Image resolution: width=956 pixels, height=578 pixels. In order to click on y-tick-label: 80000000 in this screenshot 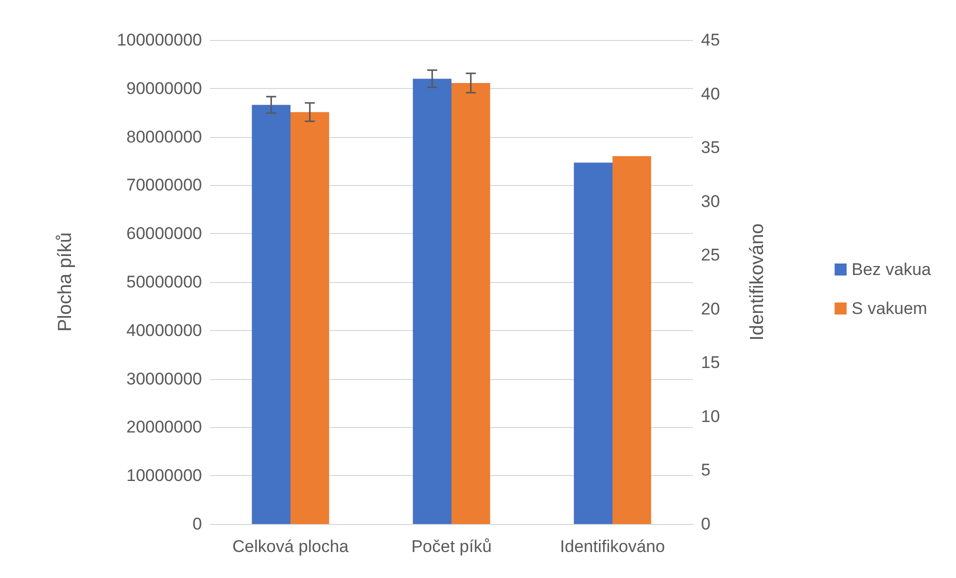, I will do `click(164, 136)`.